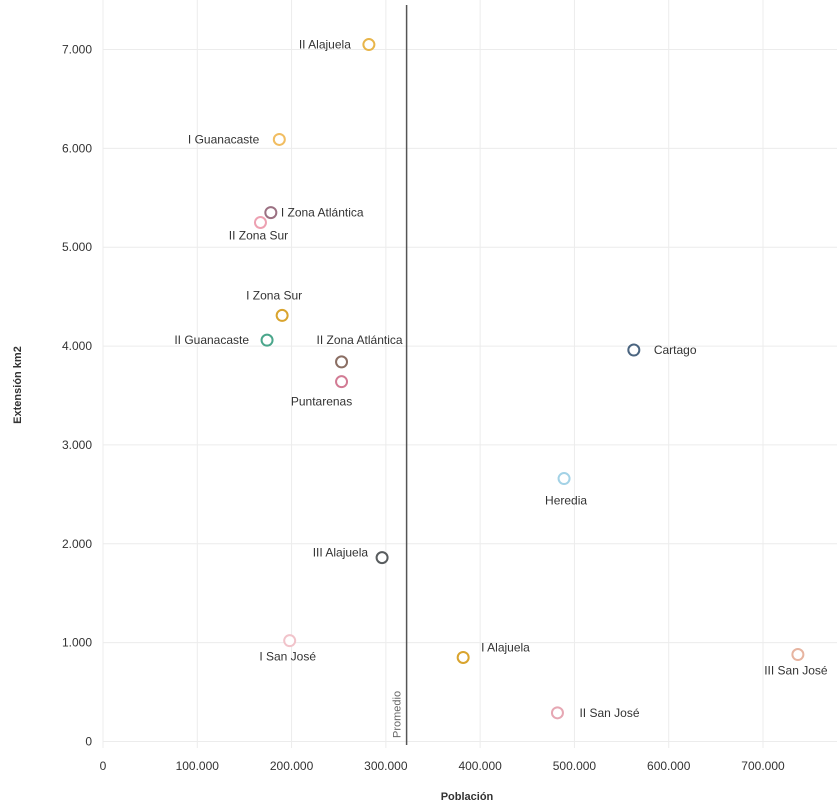 This screenshot has height=806, width=837. I want to click on x-axis-title: Población, so click(467, 797).